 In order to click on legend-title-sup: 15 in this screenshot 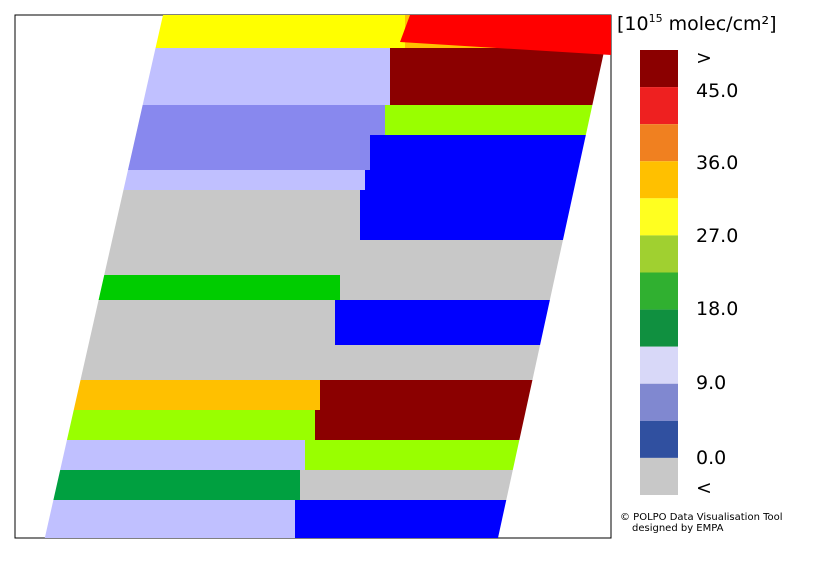, I will do `click(656, 18)`.